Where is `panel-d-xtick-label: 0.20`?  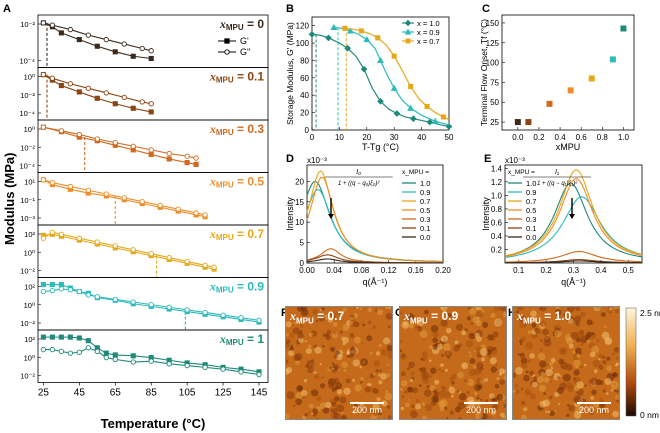 panel-d-xtick-label: 0.20 is located at coordinates (443, 270).